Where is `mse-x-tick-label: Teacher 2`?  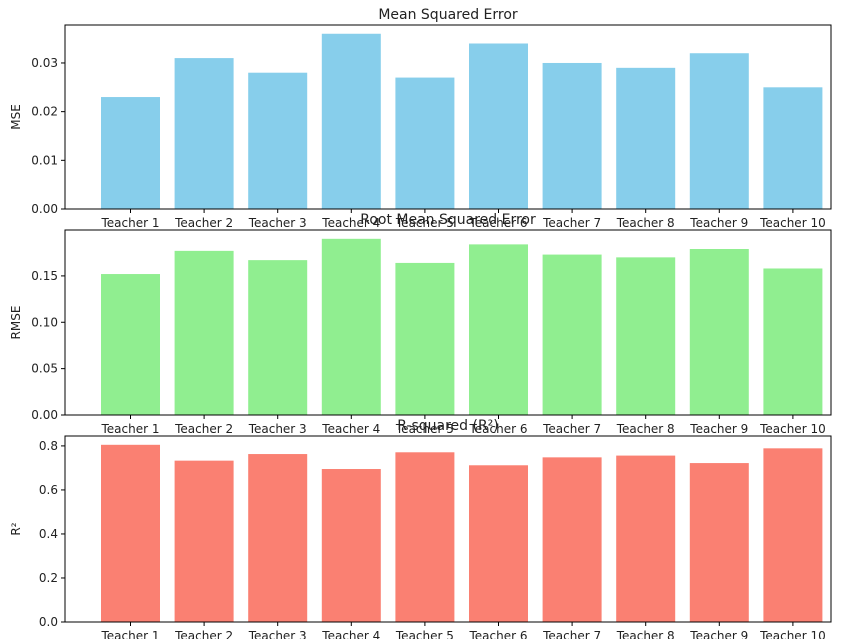 mse-x-tick-label: Teacher 2 is located at coordinates (203, 223).